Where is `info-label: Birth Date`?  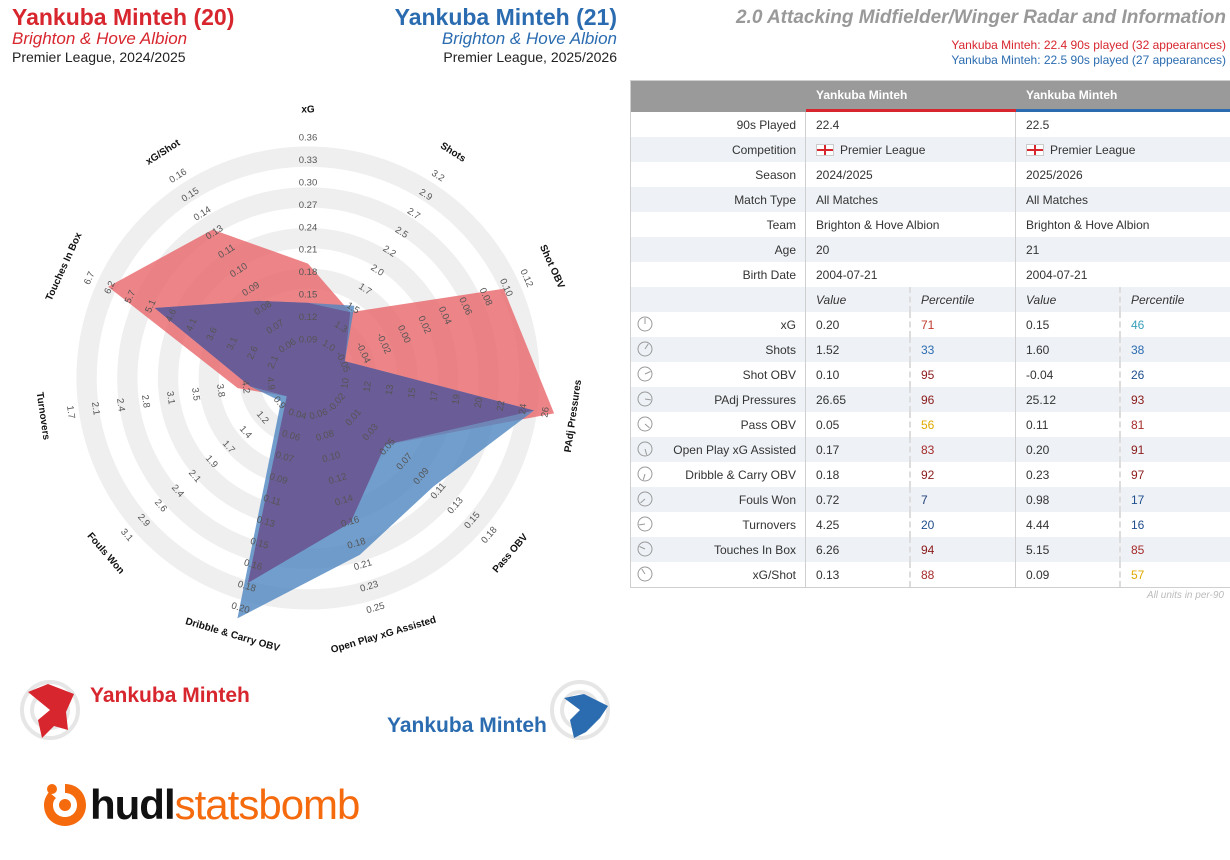 info-label: Birth Date is located at coordinates (718, 274).